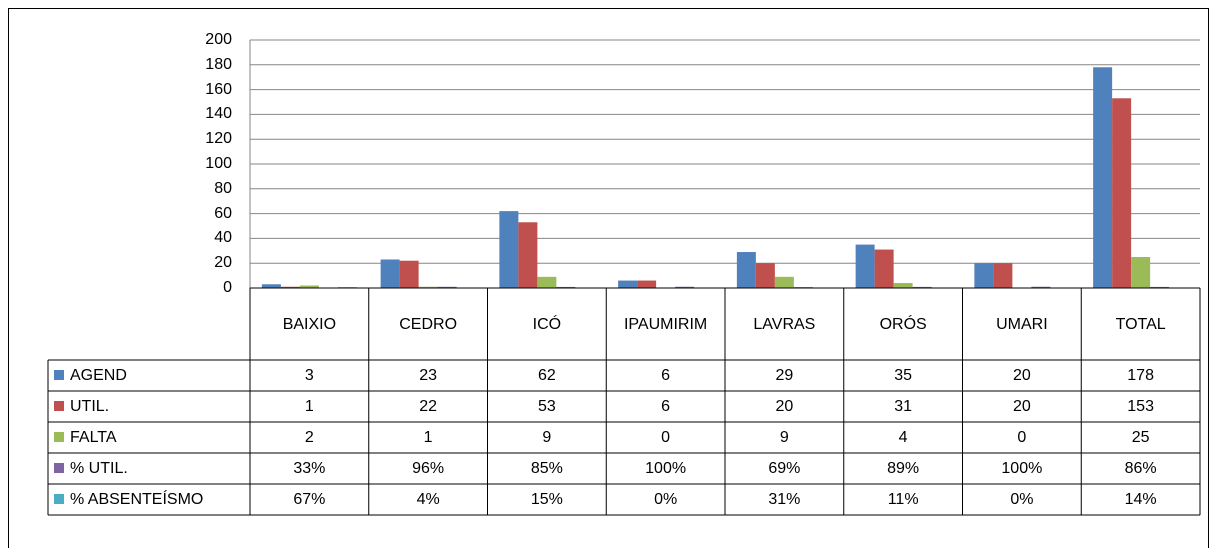  Describe the element at coordinates (223, 213) in the screenshot. I see `y-tick-label: 60` at that location.